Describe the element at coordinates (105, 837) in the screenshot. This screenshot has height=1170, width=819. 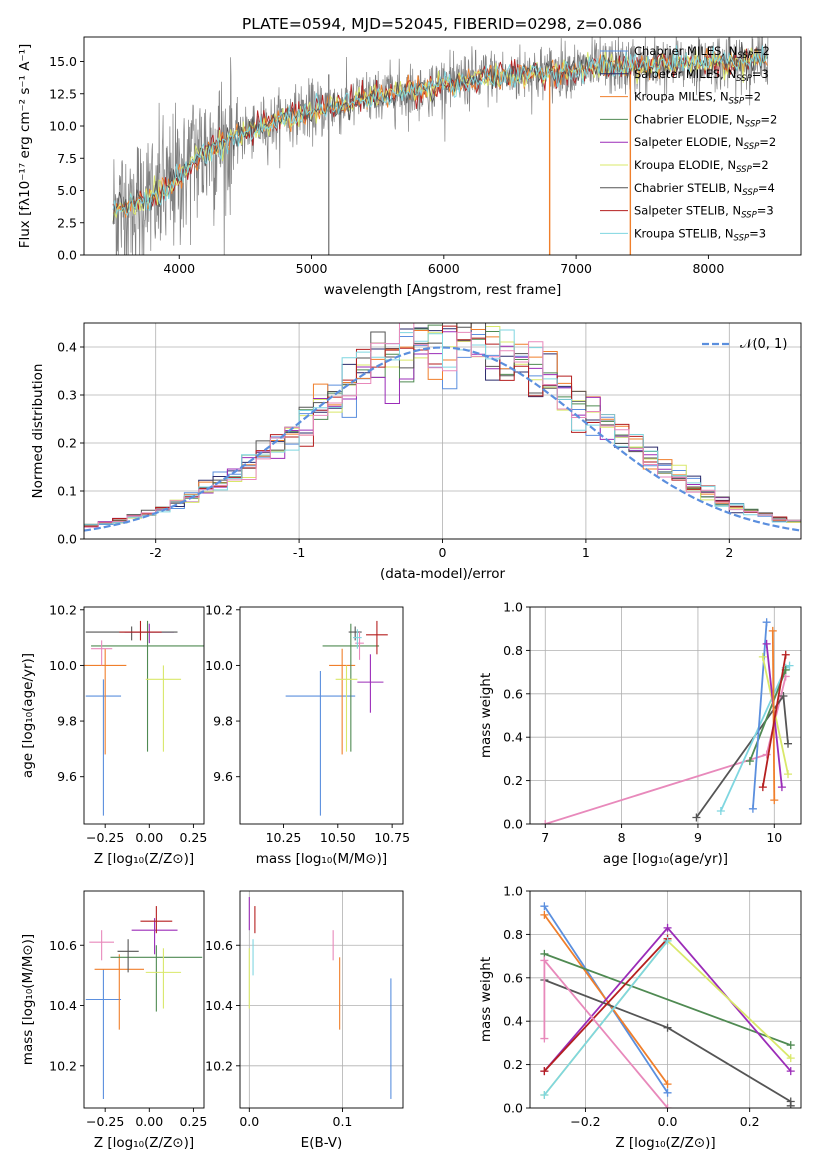
I see `x-tick-label: −0.25` at that location.